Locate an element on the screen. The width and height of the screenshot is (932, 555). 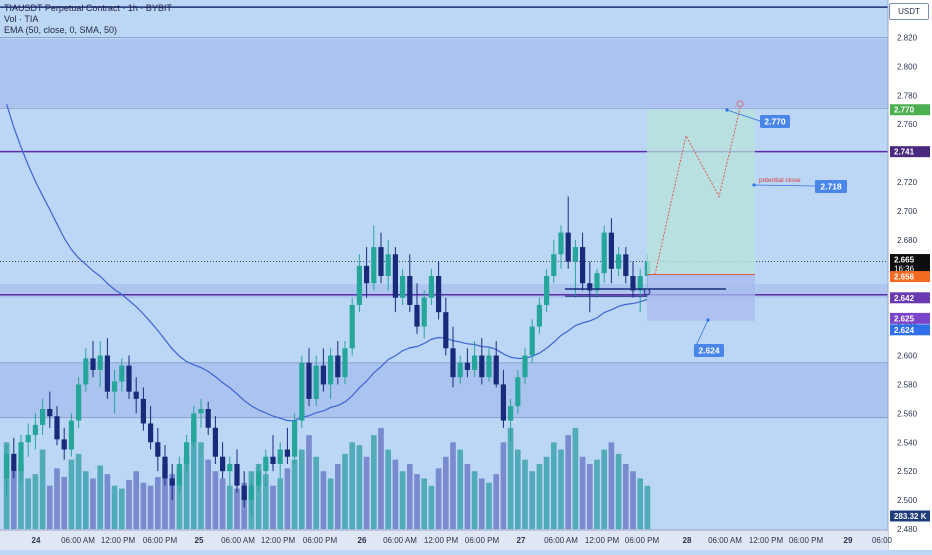
target-zone is located at coordinates (701, 192).